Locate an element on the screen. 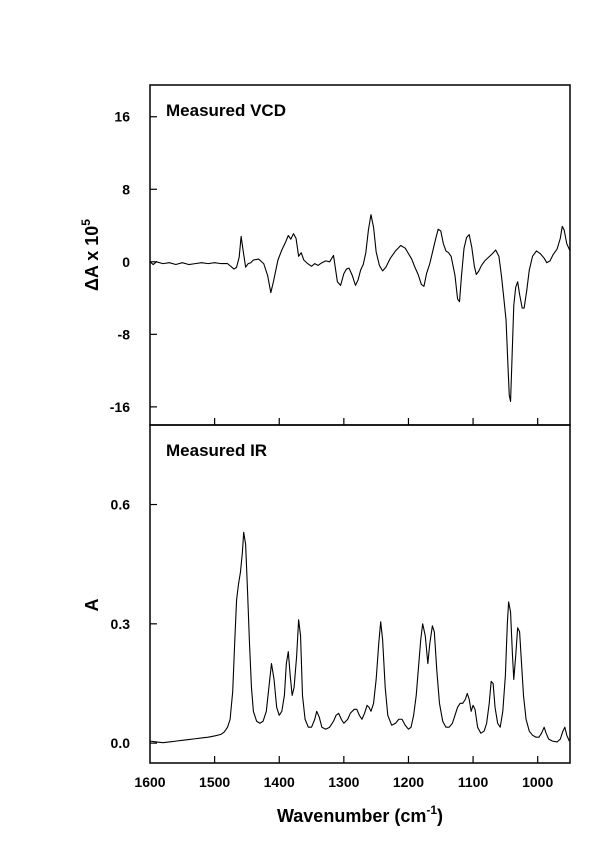  ir-y-tick-label: 0.3 is located at coordinates (121, 624).